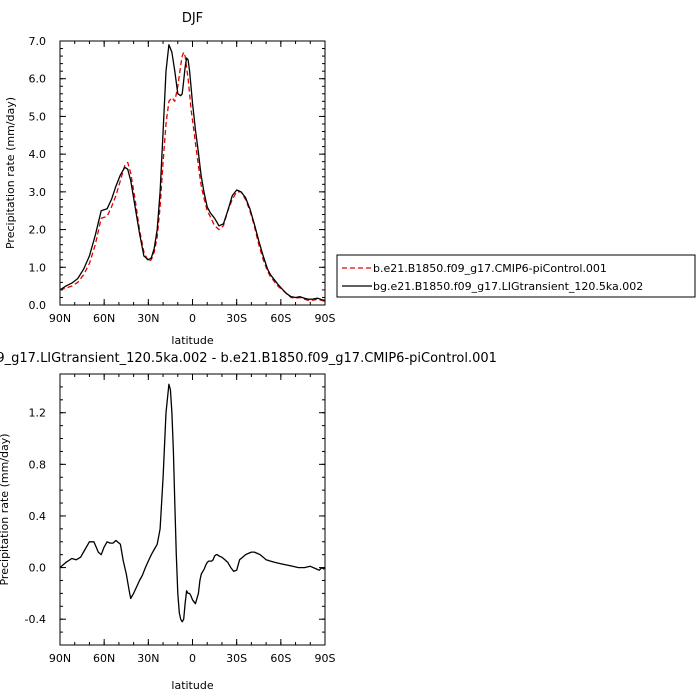 Image resolution: width=700 pixels, height=700 pixels. I want to click on y-tick-label: 6.0, so click(38, 79).